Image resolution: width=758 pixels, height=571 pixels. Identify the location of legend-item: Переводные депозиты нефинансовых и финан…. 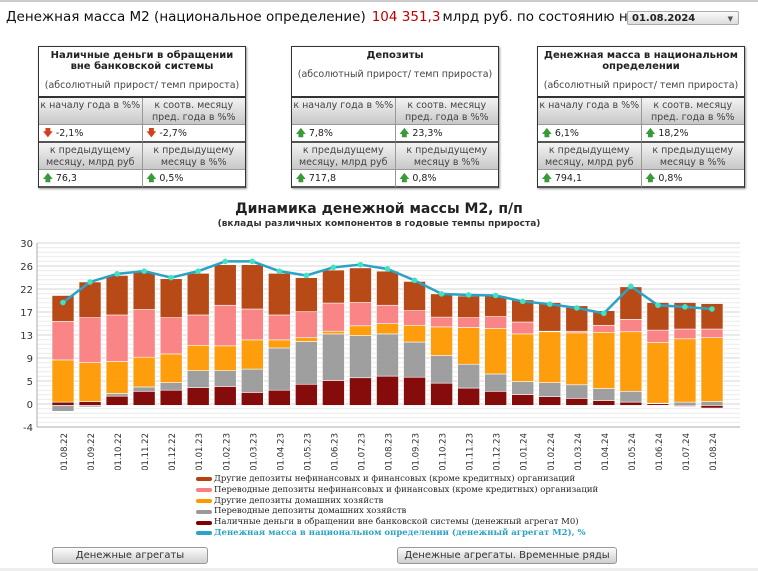
(397, 490).